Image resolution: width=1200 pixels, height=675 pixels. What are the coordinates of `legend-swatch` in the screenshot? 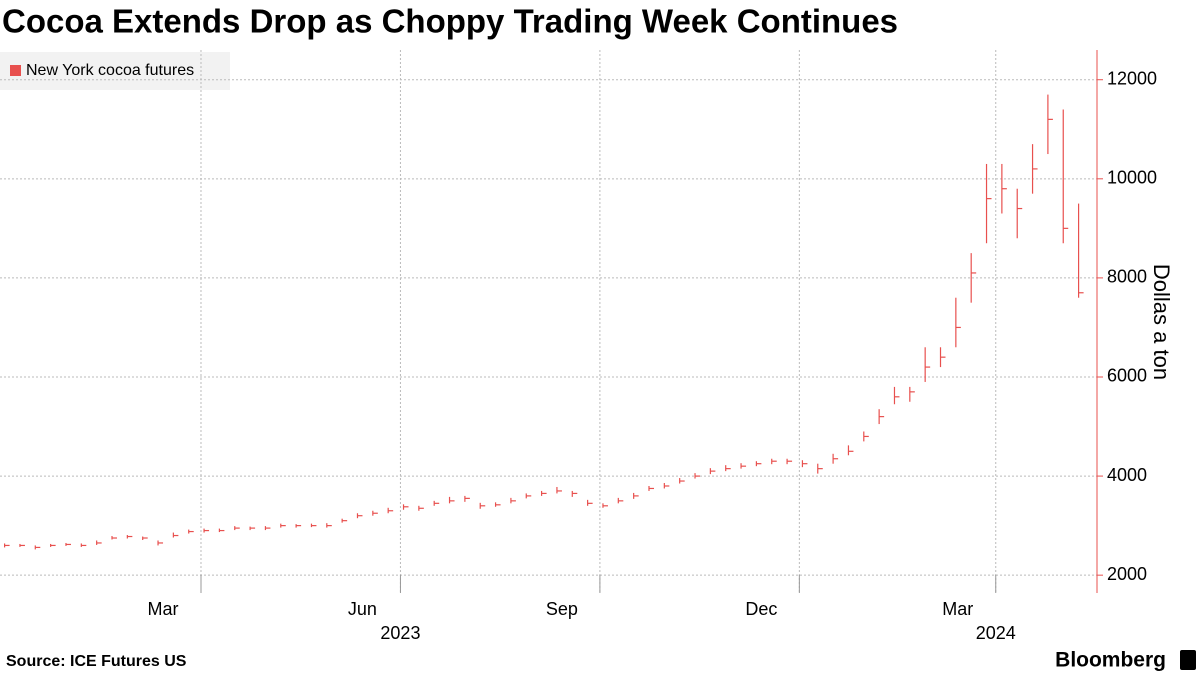 It's located at (15, 70).